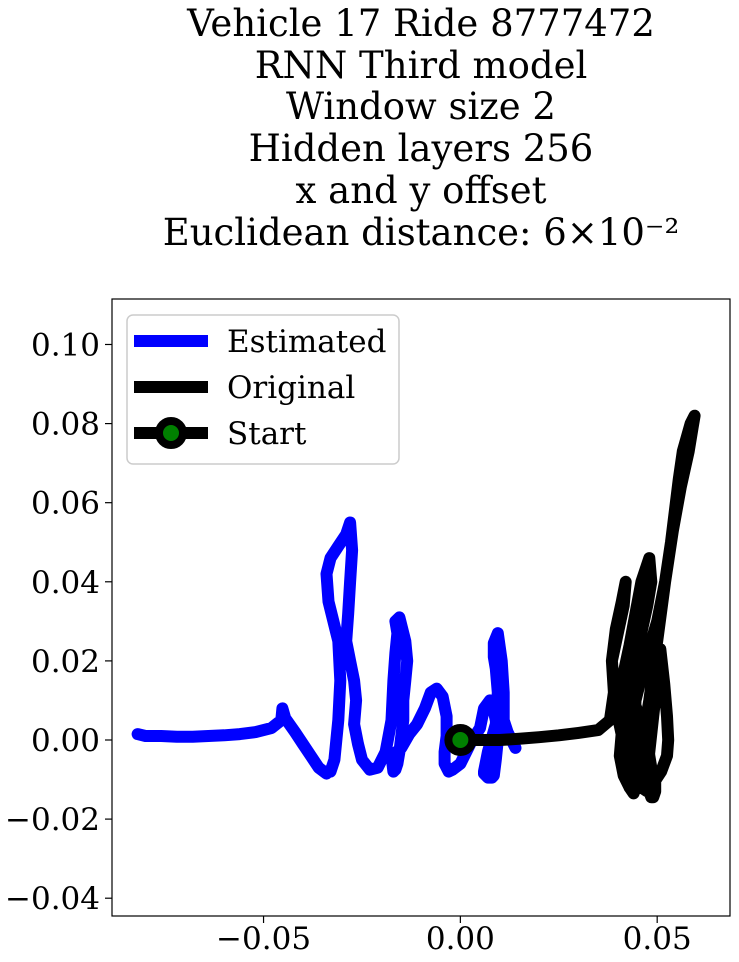 The image size is (739, 962). I want to click on x-tick-label: 0.00, so click(460, 939).